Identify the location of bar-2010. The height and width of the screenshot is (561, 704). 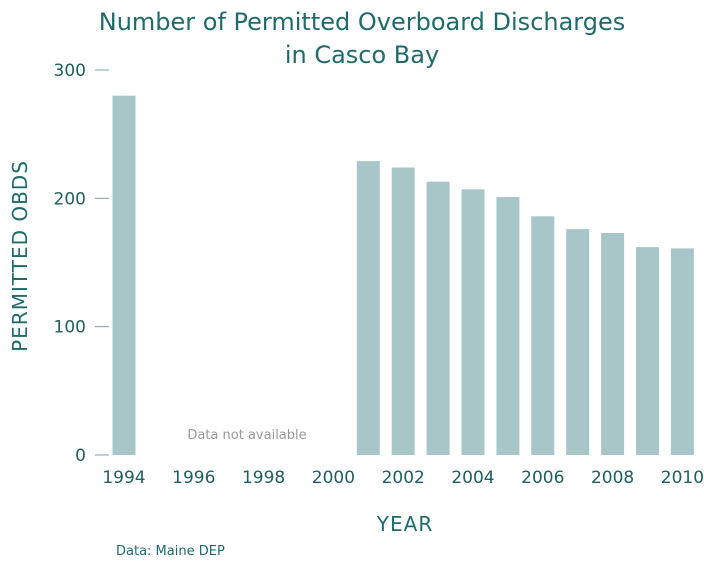
(682, 351).